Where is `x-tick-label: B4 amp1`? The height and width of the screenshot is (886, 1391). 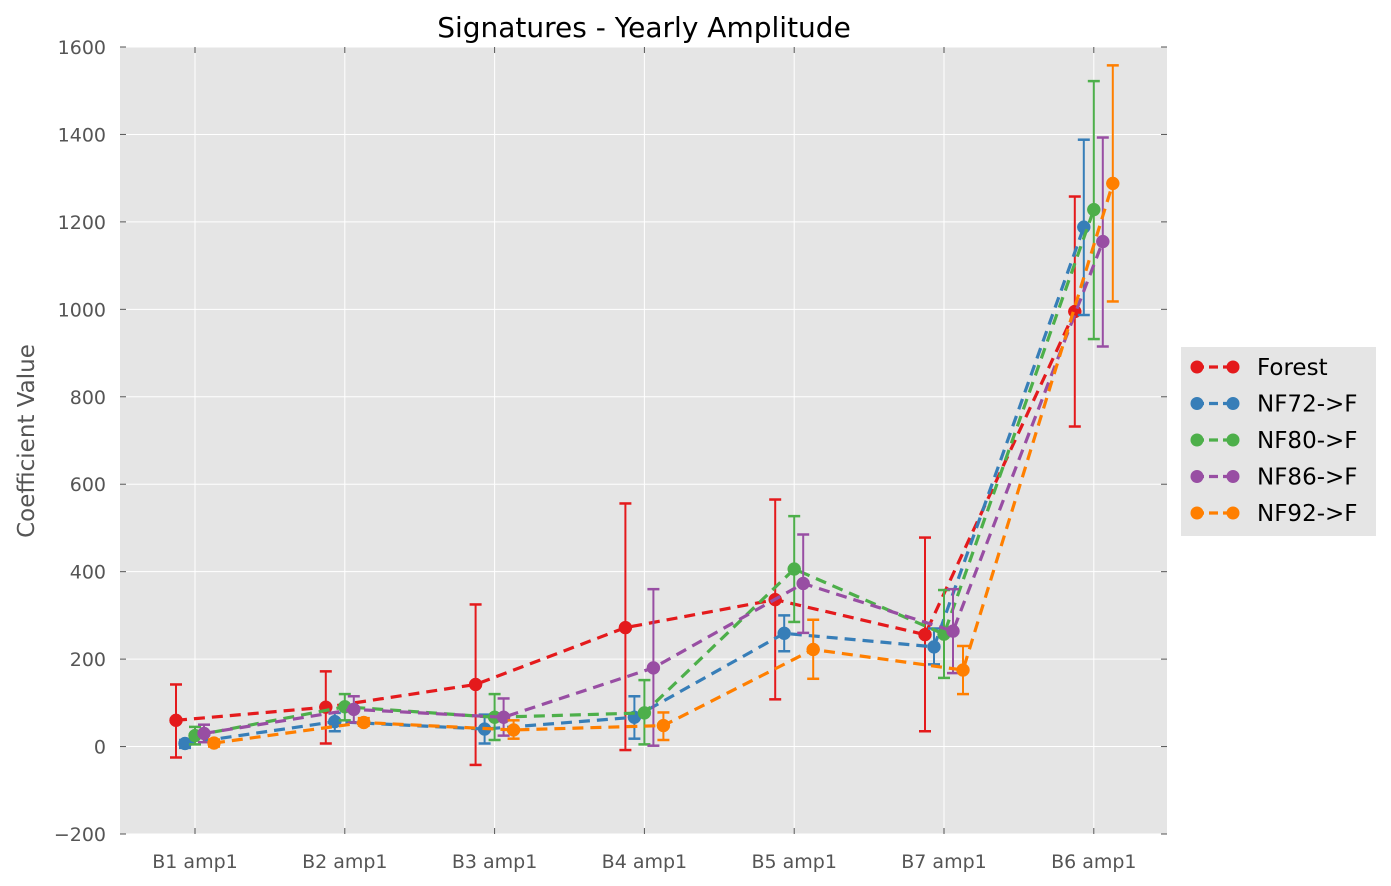 x-tick-label: B4 amp1 is located at coordinates (644, 862).